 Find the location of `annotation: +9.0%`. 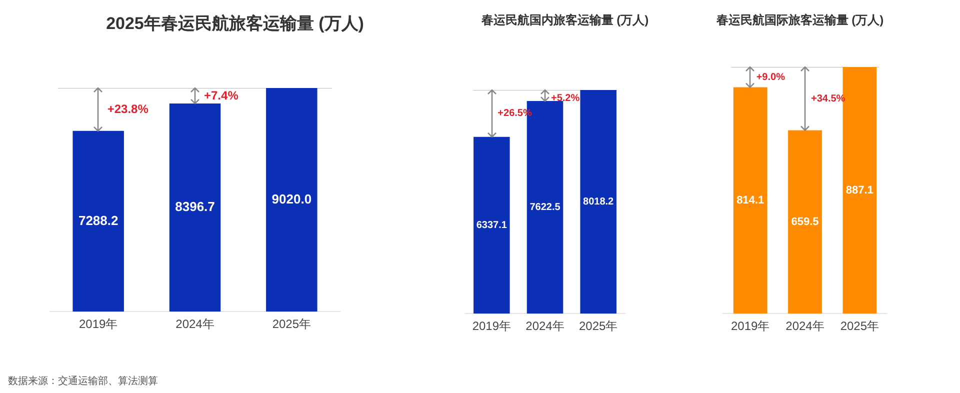

annotation: +9.0% is located at coordinates (771, 77).